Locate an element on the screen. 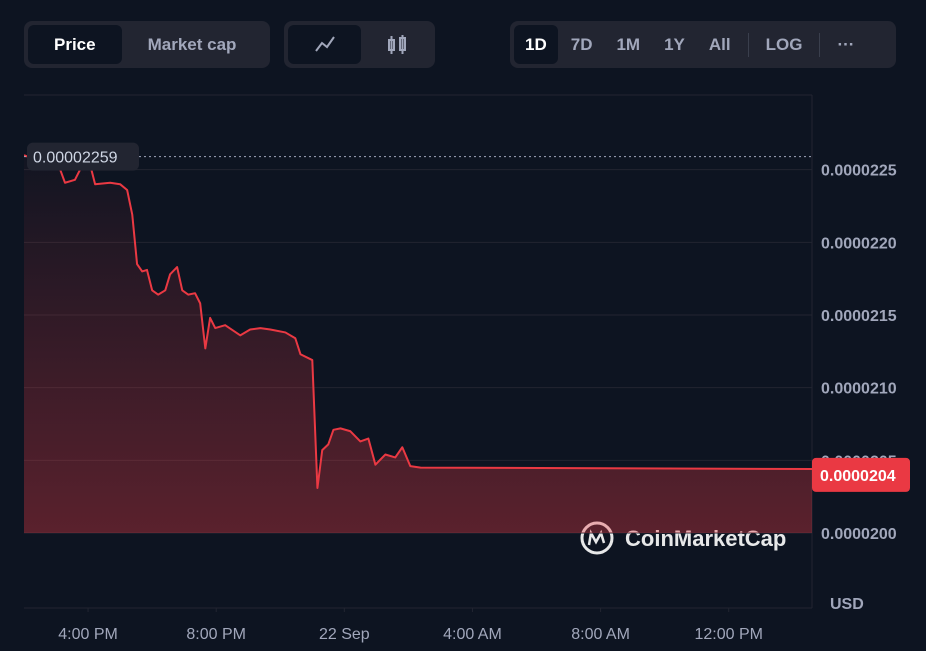 The height and width of the screenshot is (651, 926). range-1m: 1M is located at coordinates (628, 44).